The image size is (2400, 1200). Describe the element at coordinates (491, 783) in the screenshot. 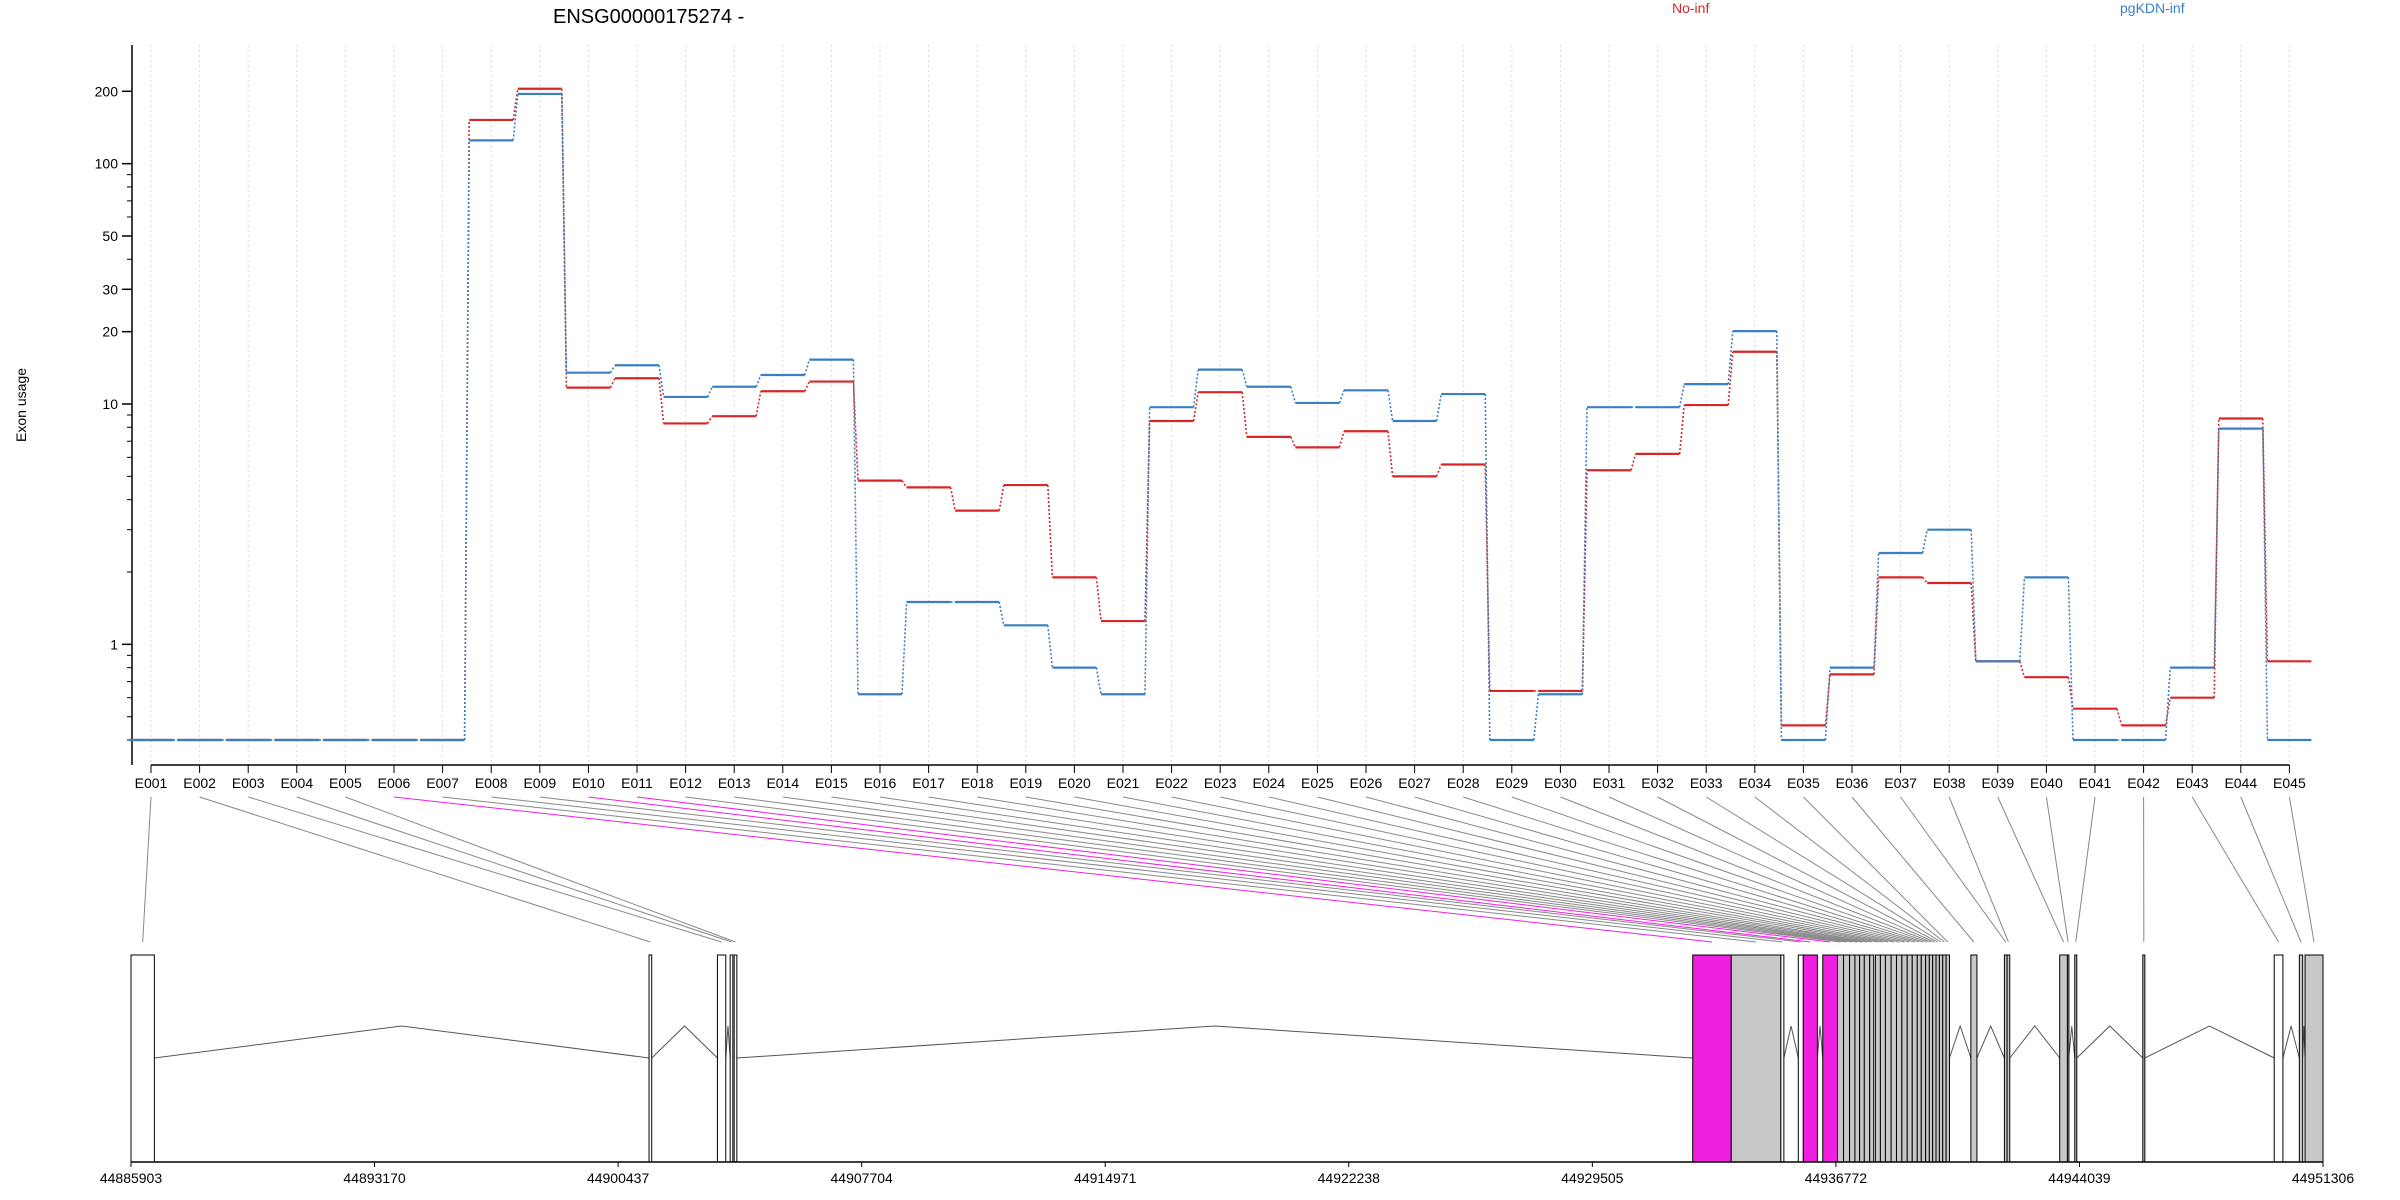

I see `x-tick-label: E008` at that location.